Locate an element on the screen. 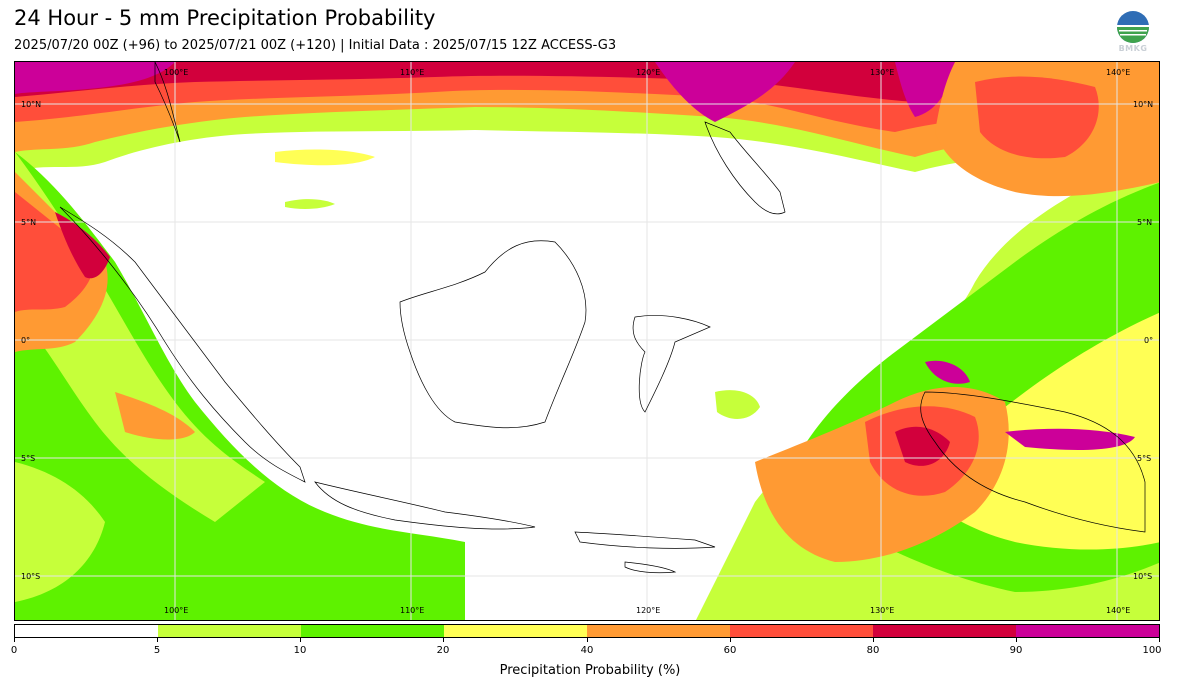 The height and width of the screenshot is (690, 1180). lat-label-right: 5°S is located at coordinates (1144, 458).